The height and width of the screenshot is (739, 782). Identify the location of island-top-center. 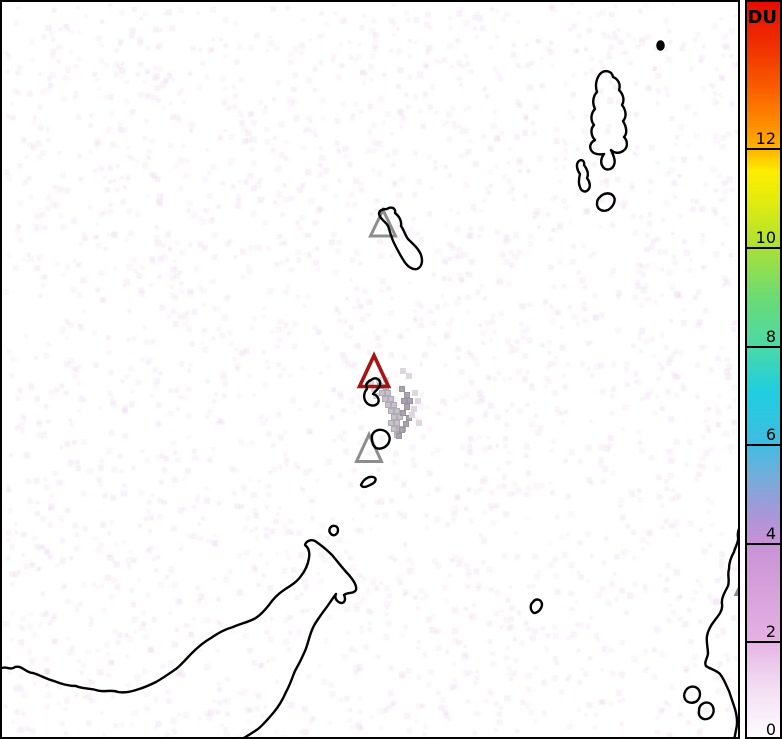
(400, 238).